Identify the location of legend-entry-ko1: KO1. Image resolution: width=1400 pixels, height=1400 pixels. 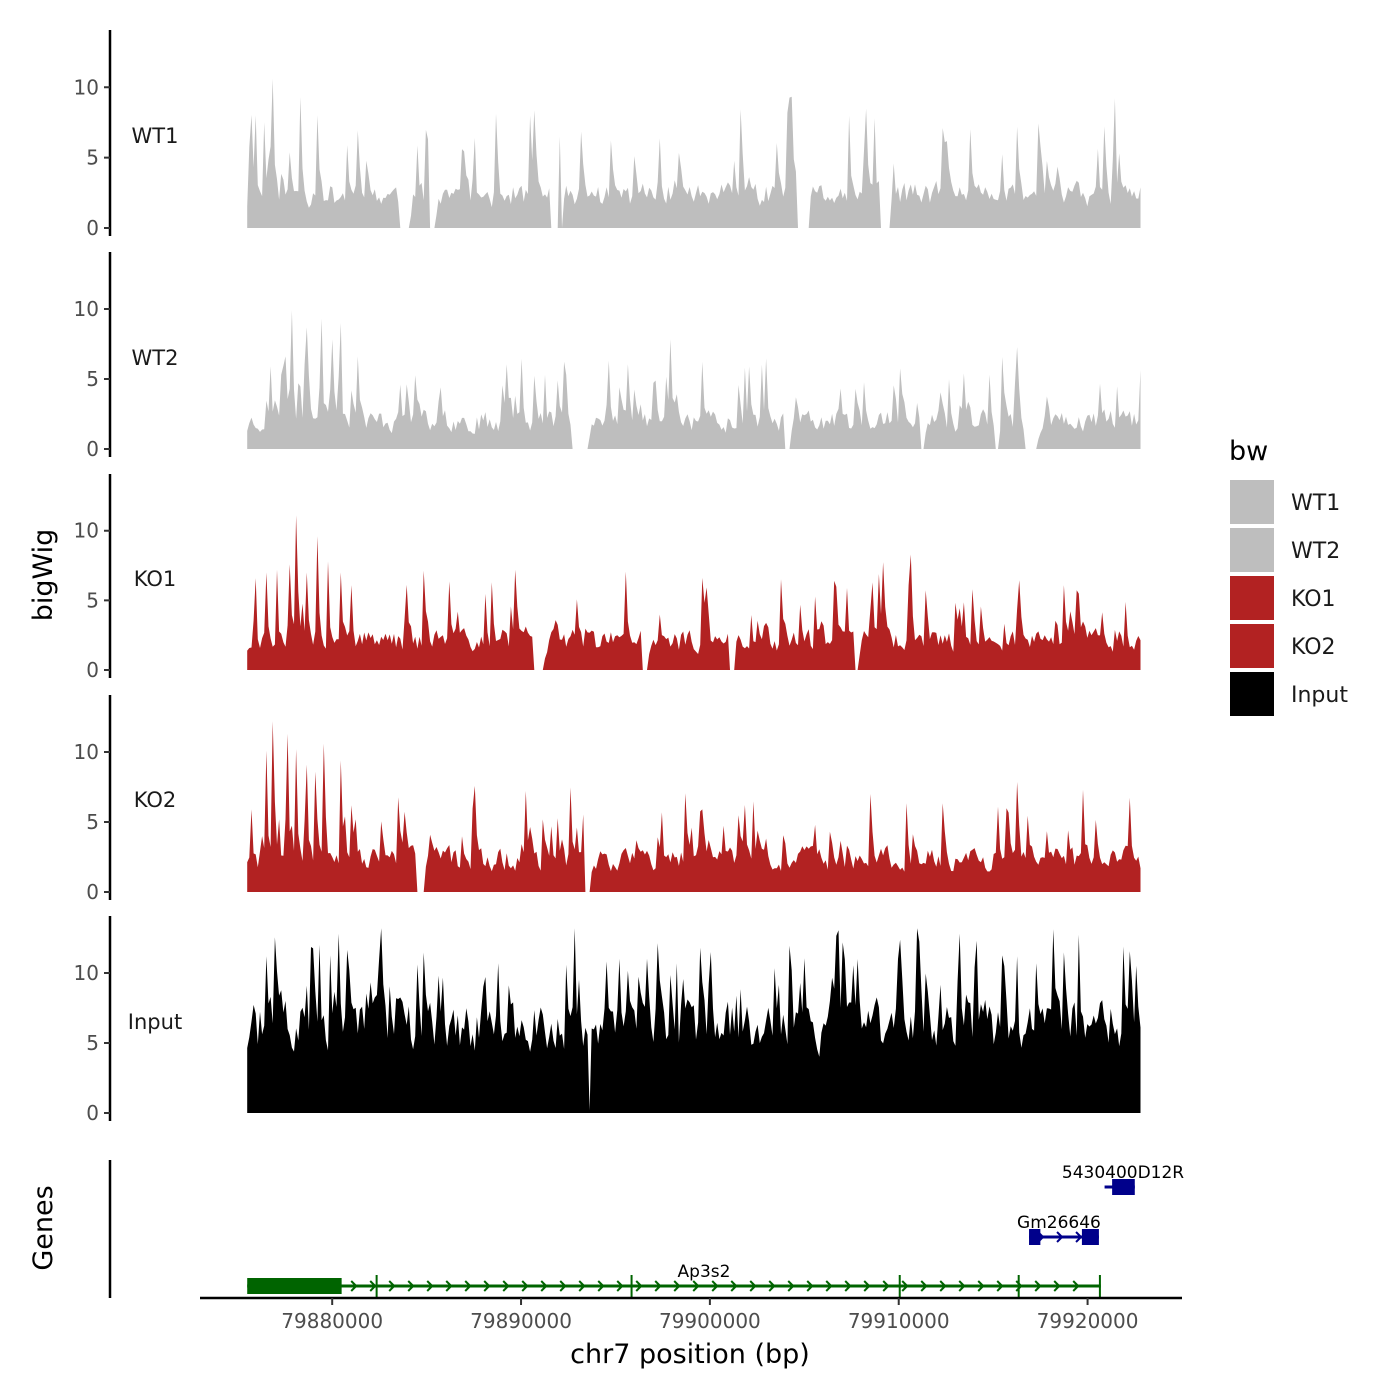
(1283, 598).